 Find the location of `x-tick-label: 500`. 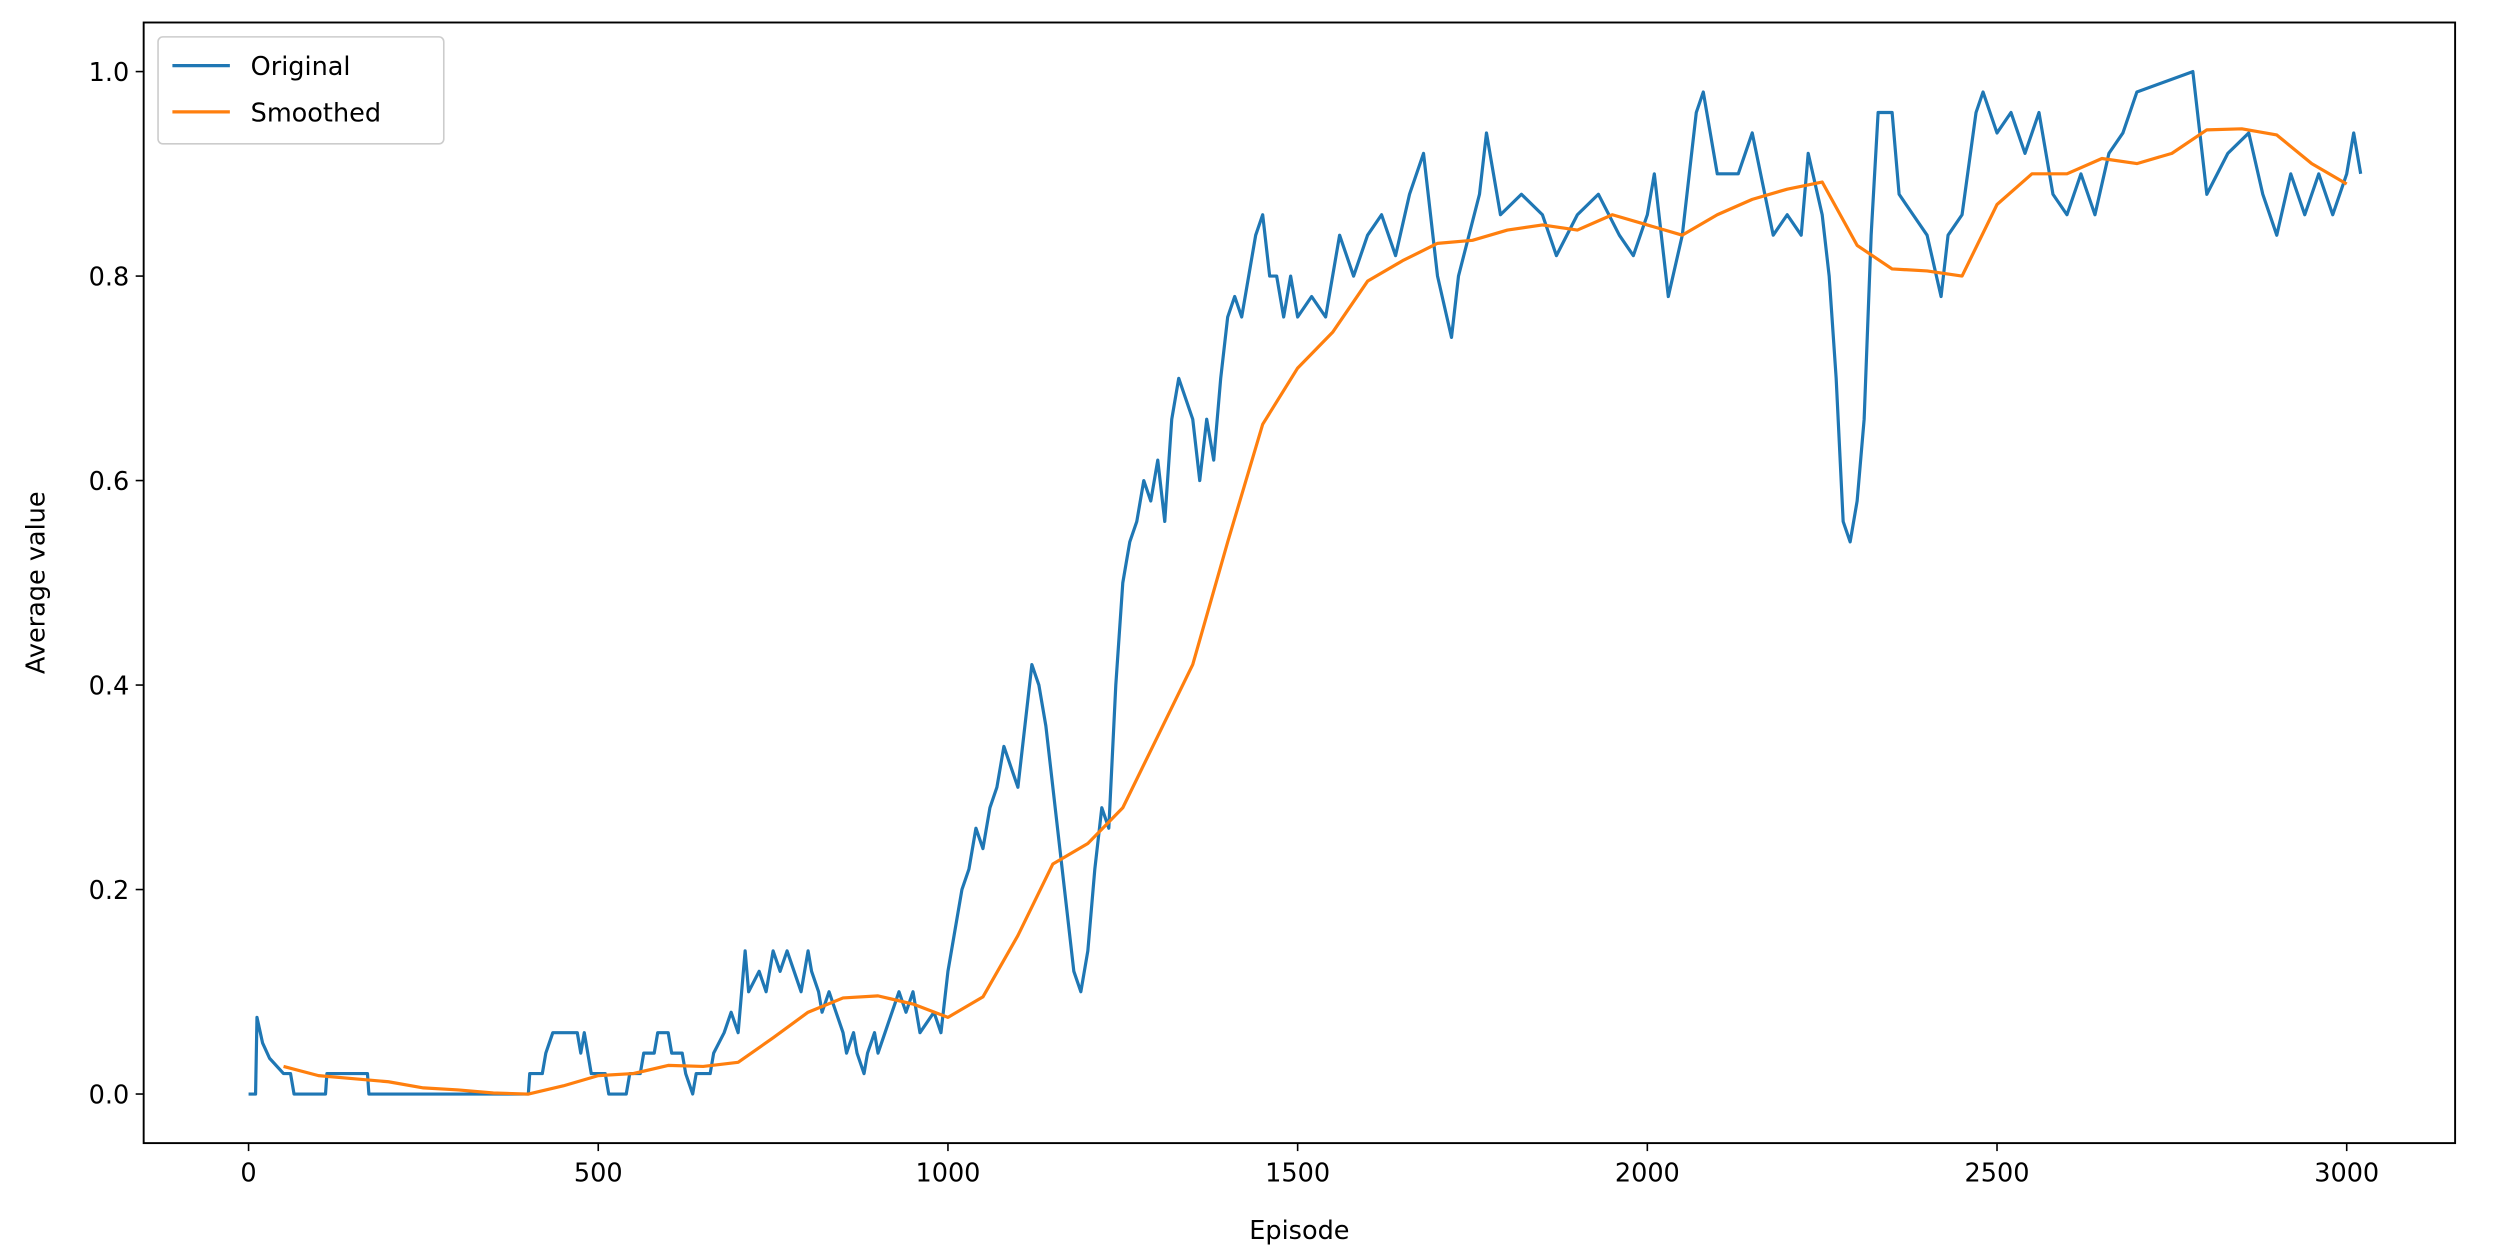

x-tick-label: 500 is located at coordinates (598, 1173).